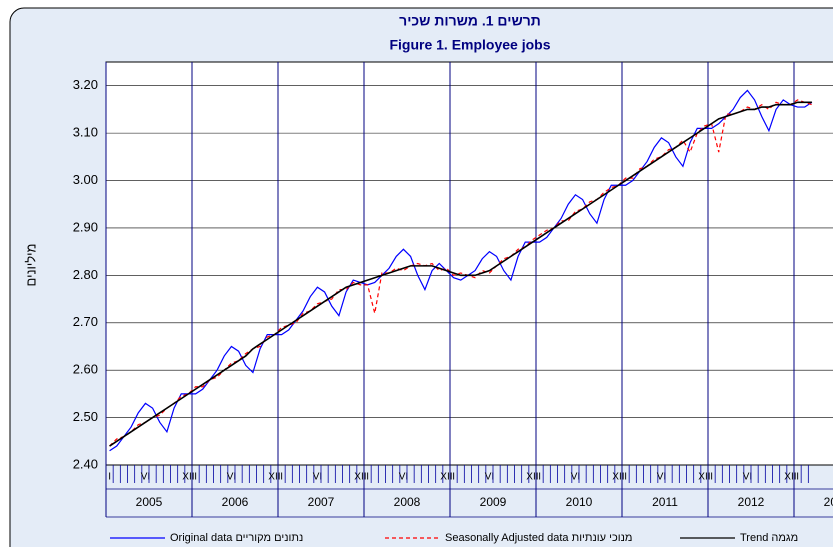  Describe the element at coordinates (538, 538) in the screenshot. I see `legend-label: Seasonally Adjusted data מנוכי עונתיות` at that location.